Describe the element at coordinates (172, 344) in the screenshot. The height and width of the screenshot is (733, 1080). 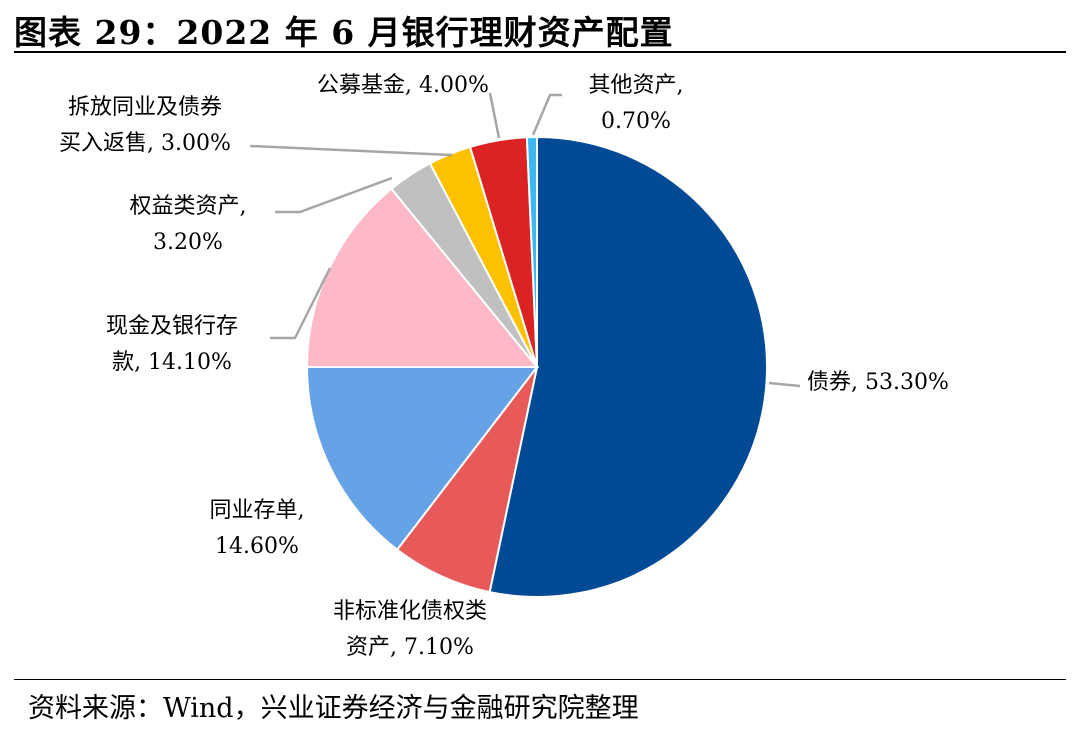
I see `slice-label-4: 现金及银行存款, 14.10%` at that location.